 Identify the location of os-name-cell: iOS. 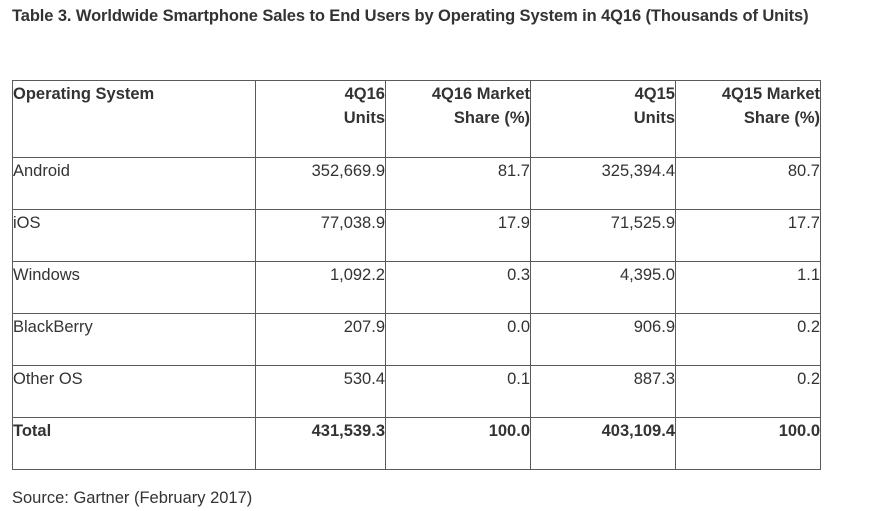
(134, 235).